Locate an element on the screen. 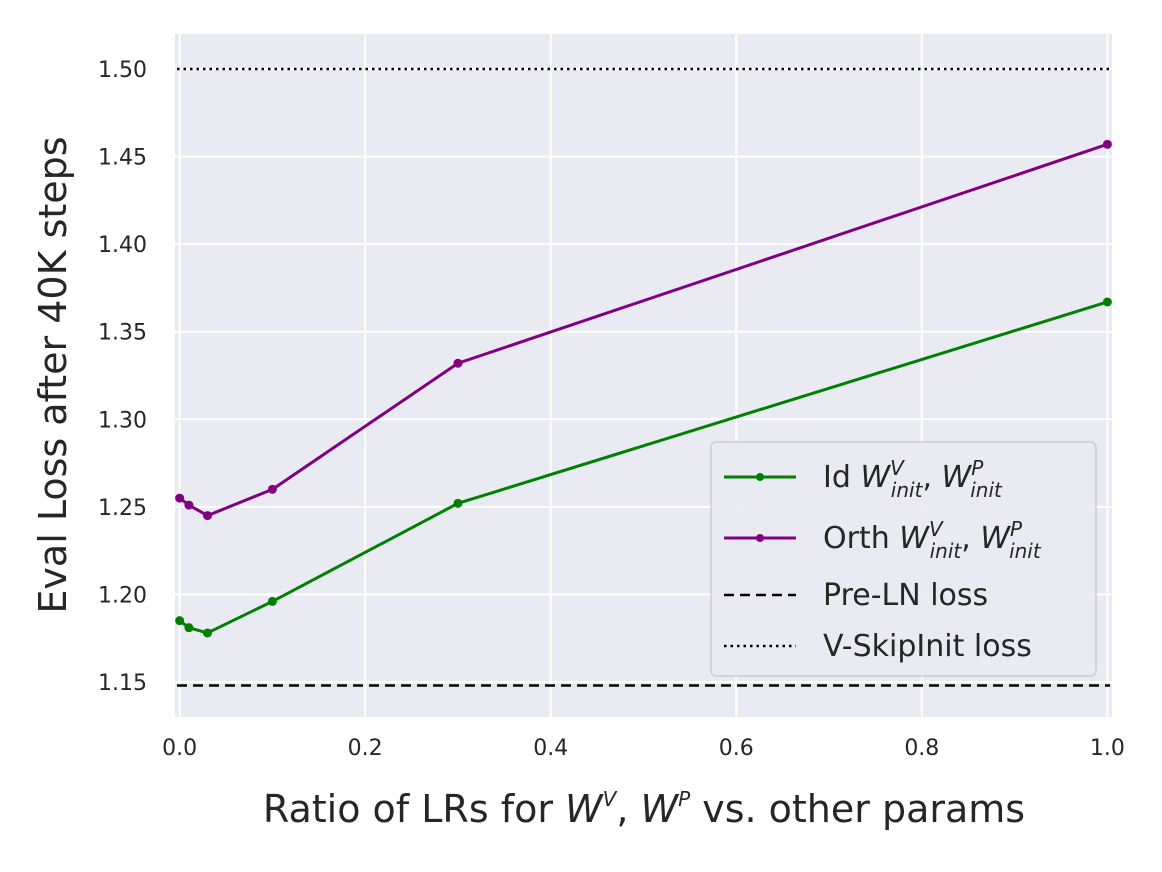 This screenshot has width=1162, height=872. legend-marker-id is located at coordinates (760, 477).